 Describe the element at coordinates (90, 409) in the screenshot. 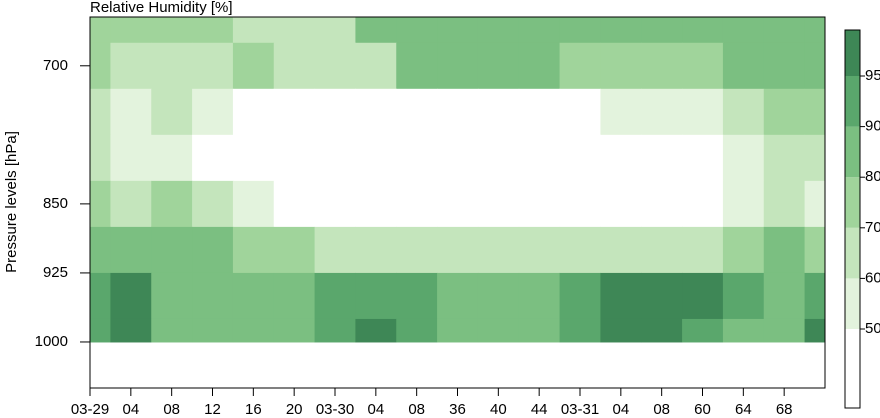

I see `x-tick-label: 03-29` at that location.